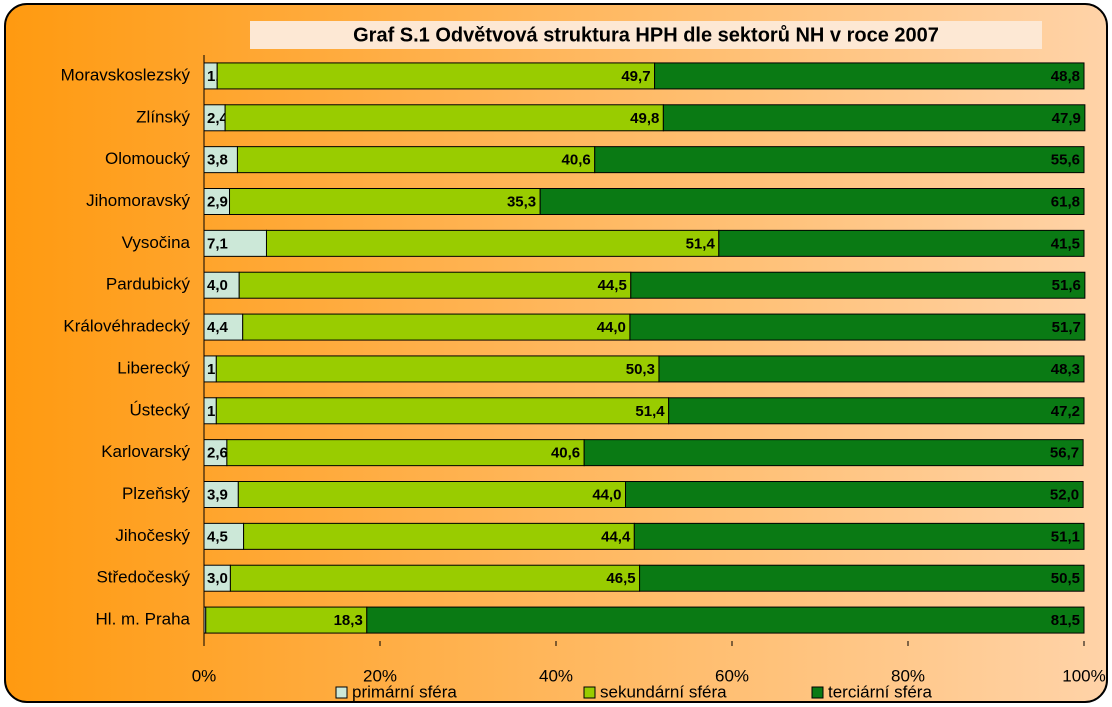 Image resolution: width=1112 pixels, height=707 pixels. I want to click on data-label: 3,9, so click(217, 494).